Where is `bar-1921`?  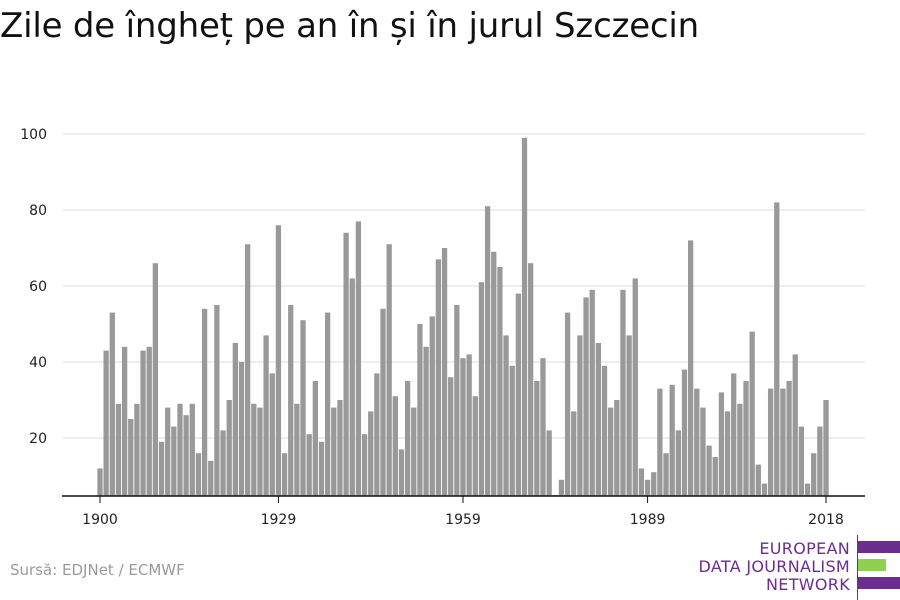
bar-1921 is located at coordinates (229, 448).